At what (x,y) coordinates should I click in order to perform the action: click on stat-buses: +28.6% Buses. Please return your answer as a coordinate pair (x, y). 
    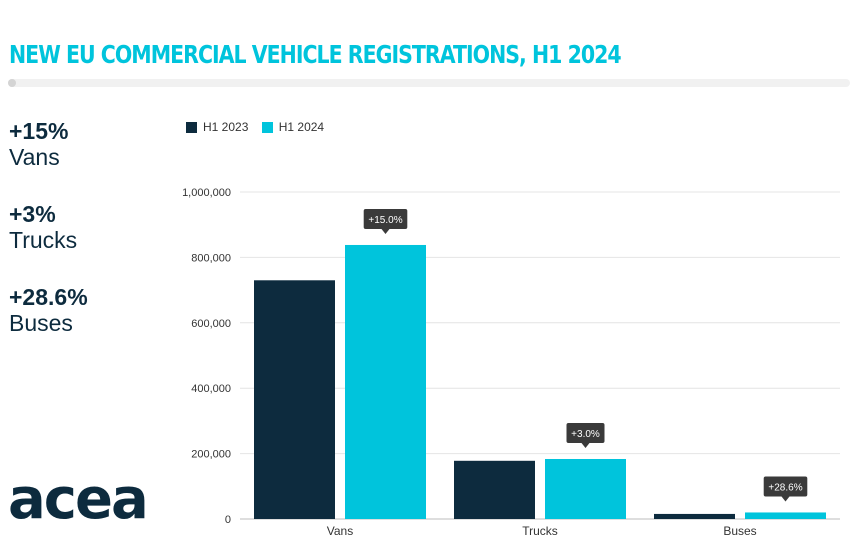
    Looking at the image, I should click on (48, 310).